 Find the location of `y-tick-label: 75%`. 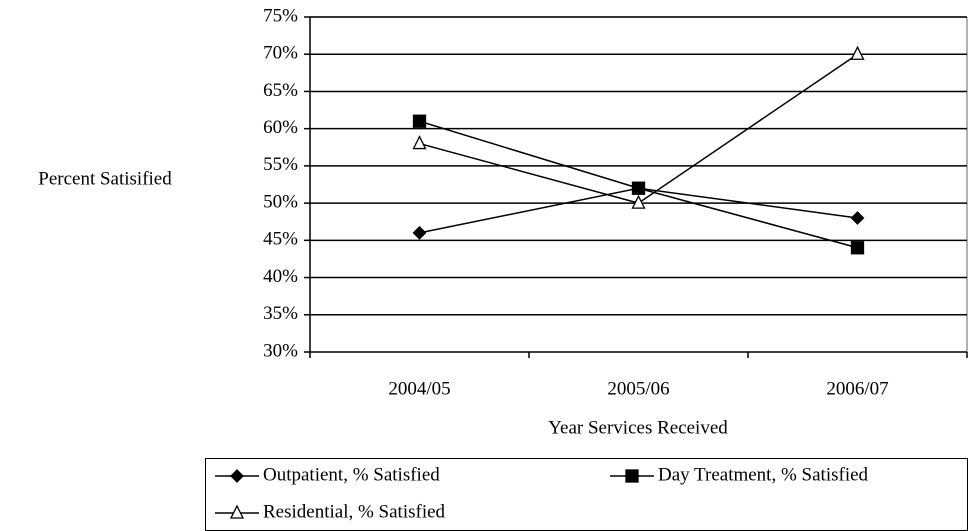

y-tick-label: 75% is located at coordinates (280, 15).